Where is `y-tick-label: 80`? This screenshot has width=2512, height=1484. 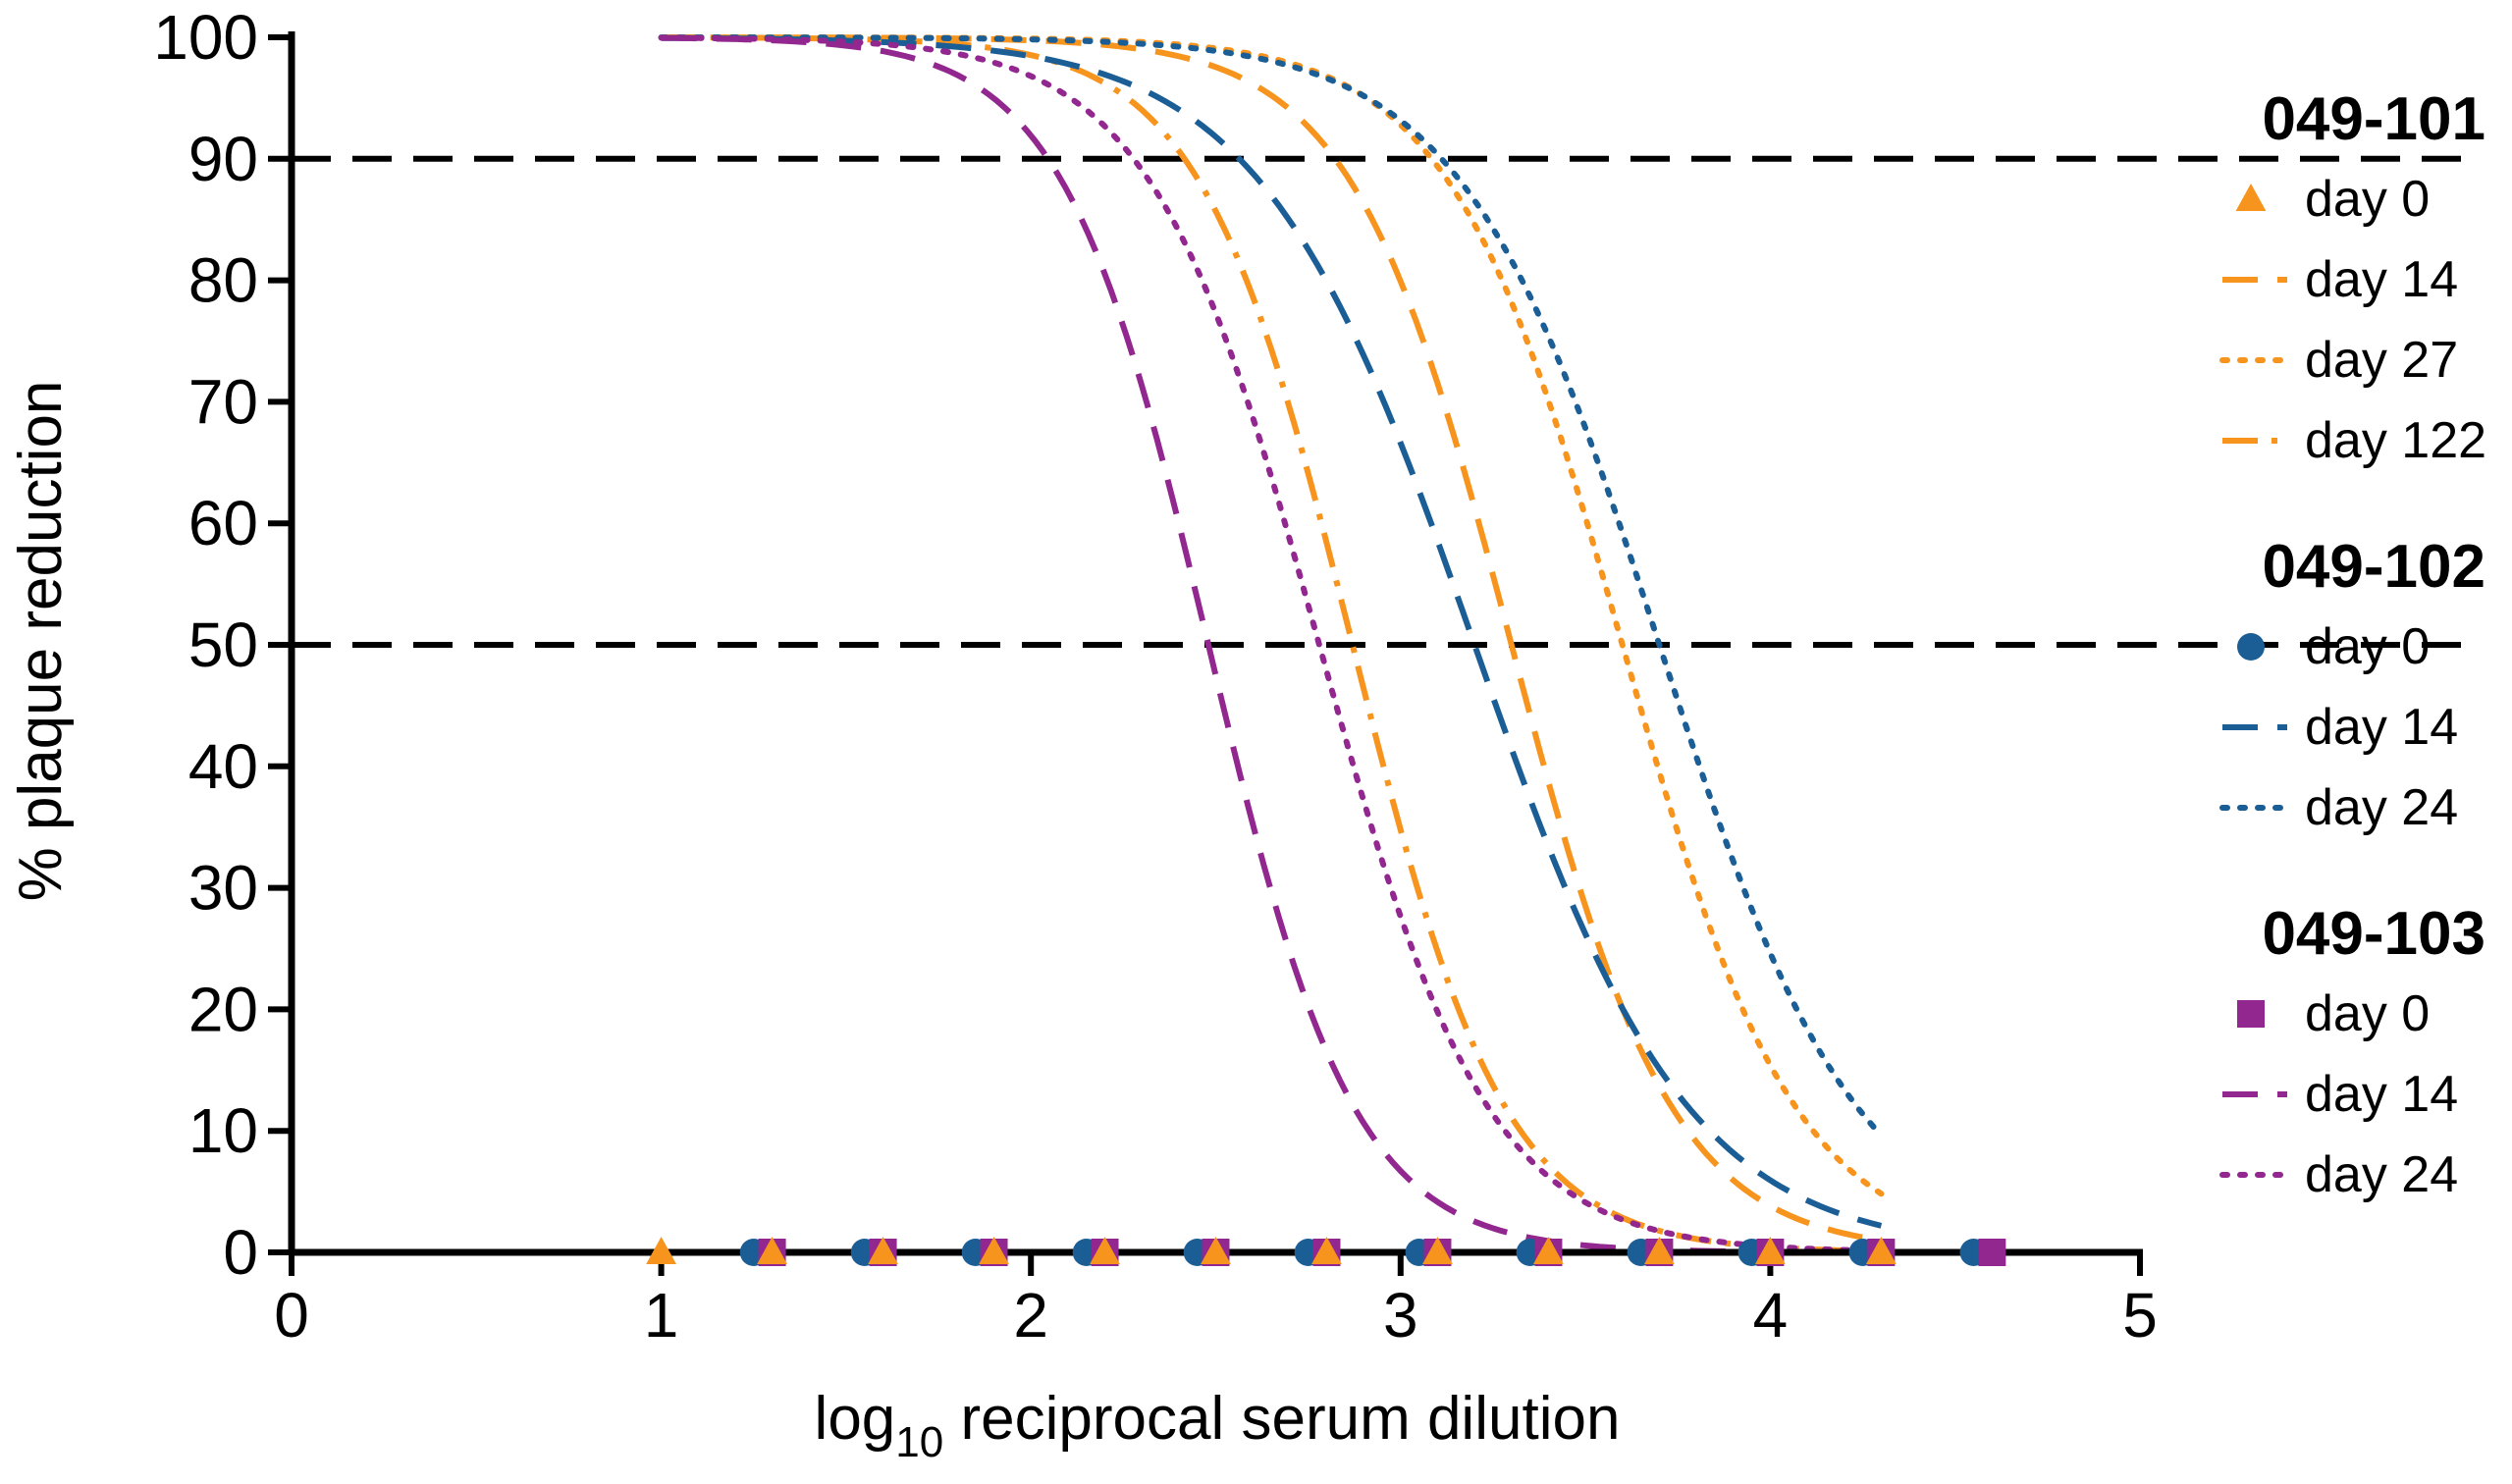 y-tick-label: 80 is located at coordinates (223, 280).